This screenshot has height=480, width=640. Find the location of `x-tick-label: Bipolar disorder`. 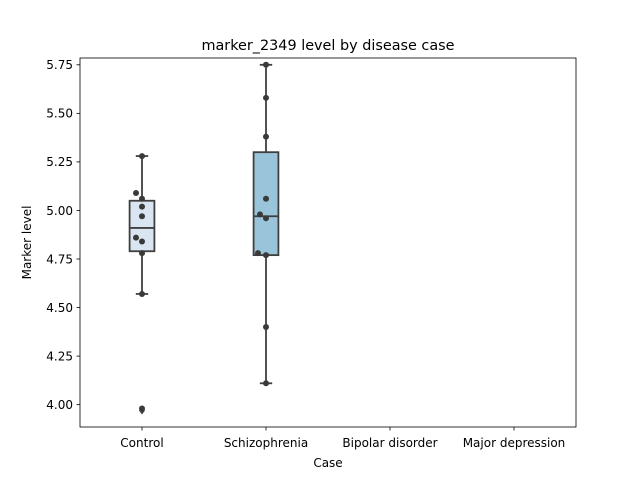

x-tick-label: Bipolar disorder is located at coordinates (389, 443).